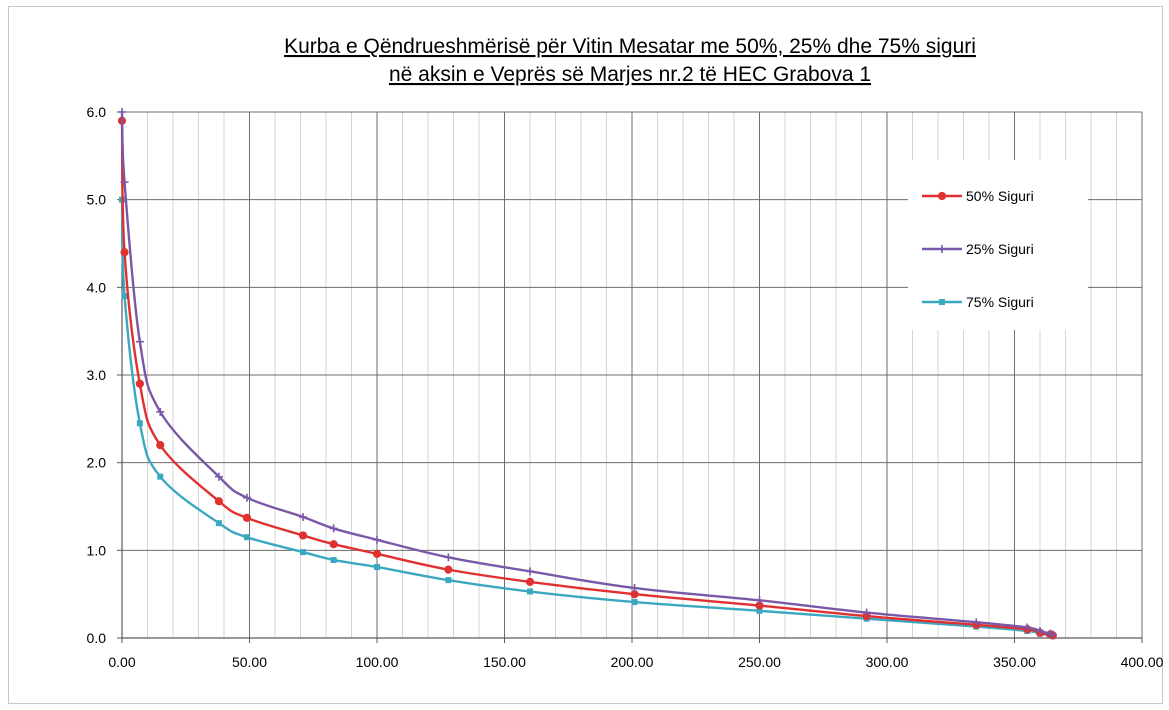  I want to click on legend: 50% Siguri 25% Siguri 75% Siguri, so click(998, 245).